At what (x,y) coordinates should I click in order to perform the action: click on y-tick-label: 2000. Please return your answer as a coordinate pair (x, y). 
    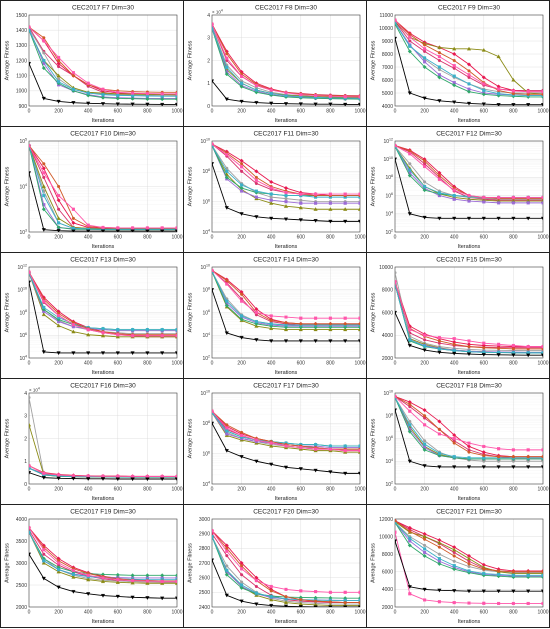
    Looking at the image, I should click on (387, 608).